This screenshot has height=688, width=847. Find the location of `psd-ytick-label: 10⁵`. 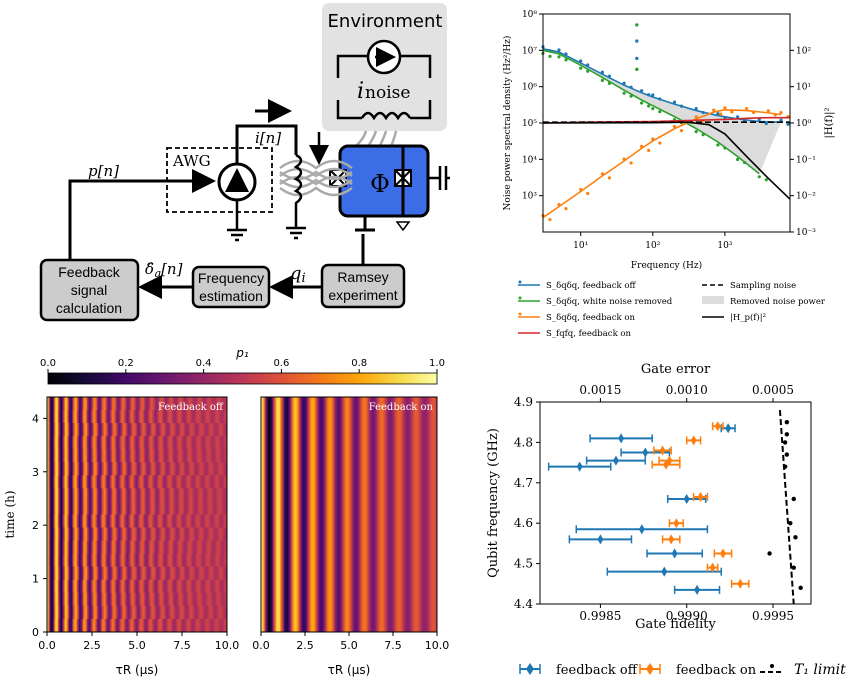

psd-ytick-label: 10⁵ is located at coordinates (529, 124).